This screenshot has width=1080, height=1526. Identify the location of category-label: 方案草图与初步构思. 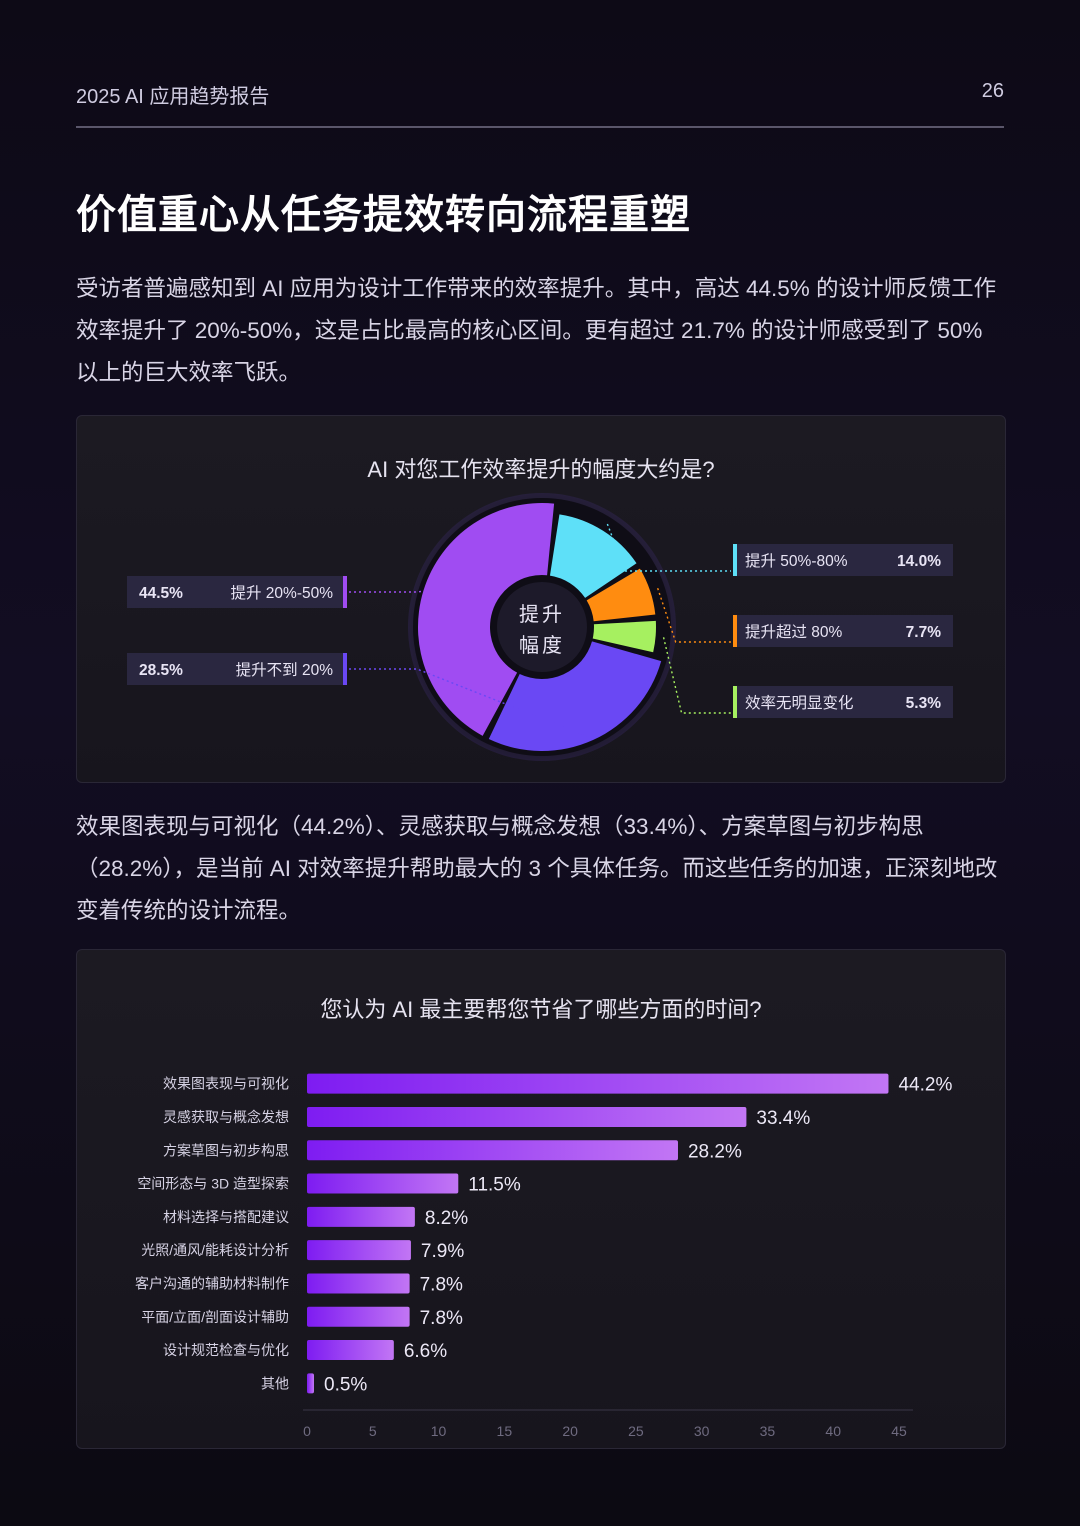
(226, 1150).